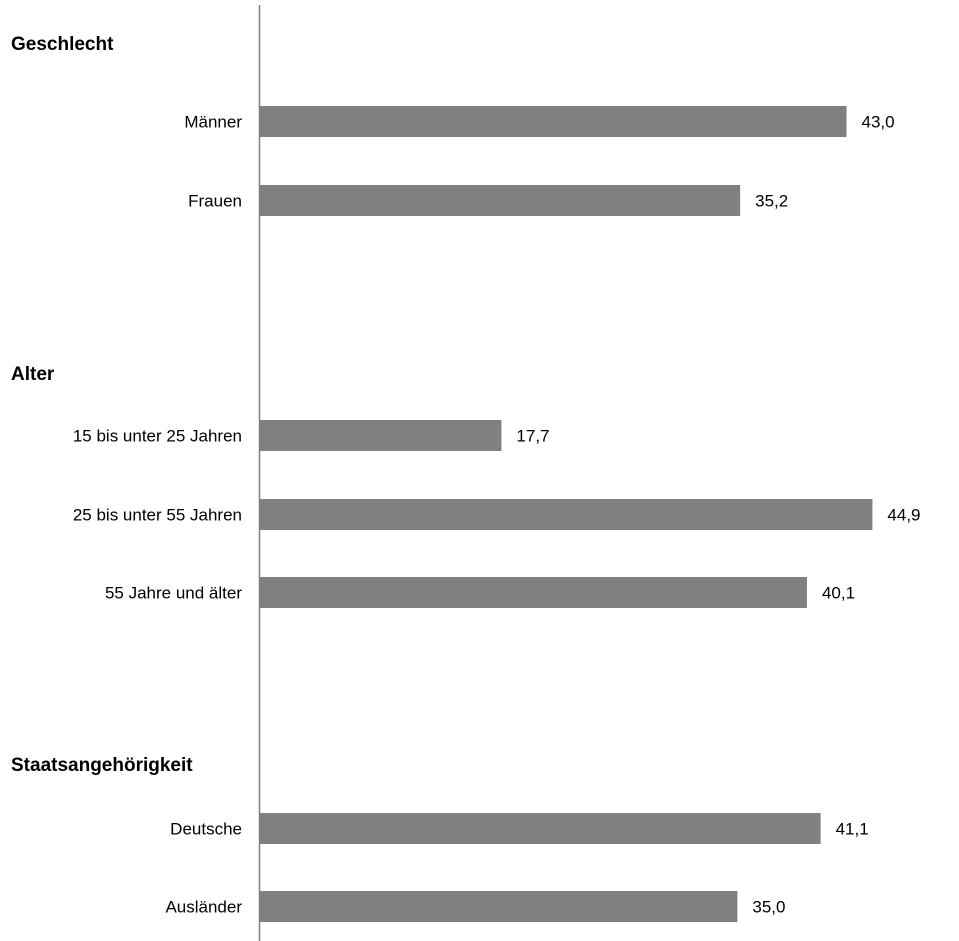 The image size is (959, 941). What do you see at coordinates (213, 122) in the screenshot?
I see `category-label: Männer` at bounding box center [213, 122].